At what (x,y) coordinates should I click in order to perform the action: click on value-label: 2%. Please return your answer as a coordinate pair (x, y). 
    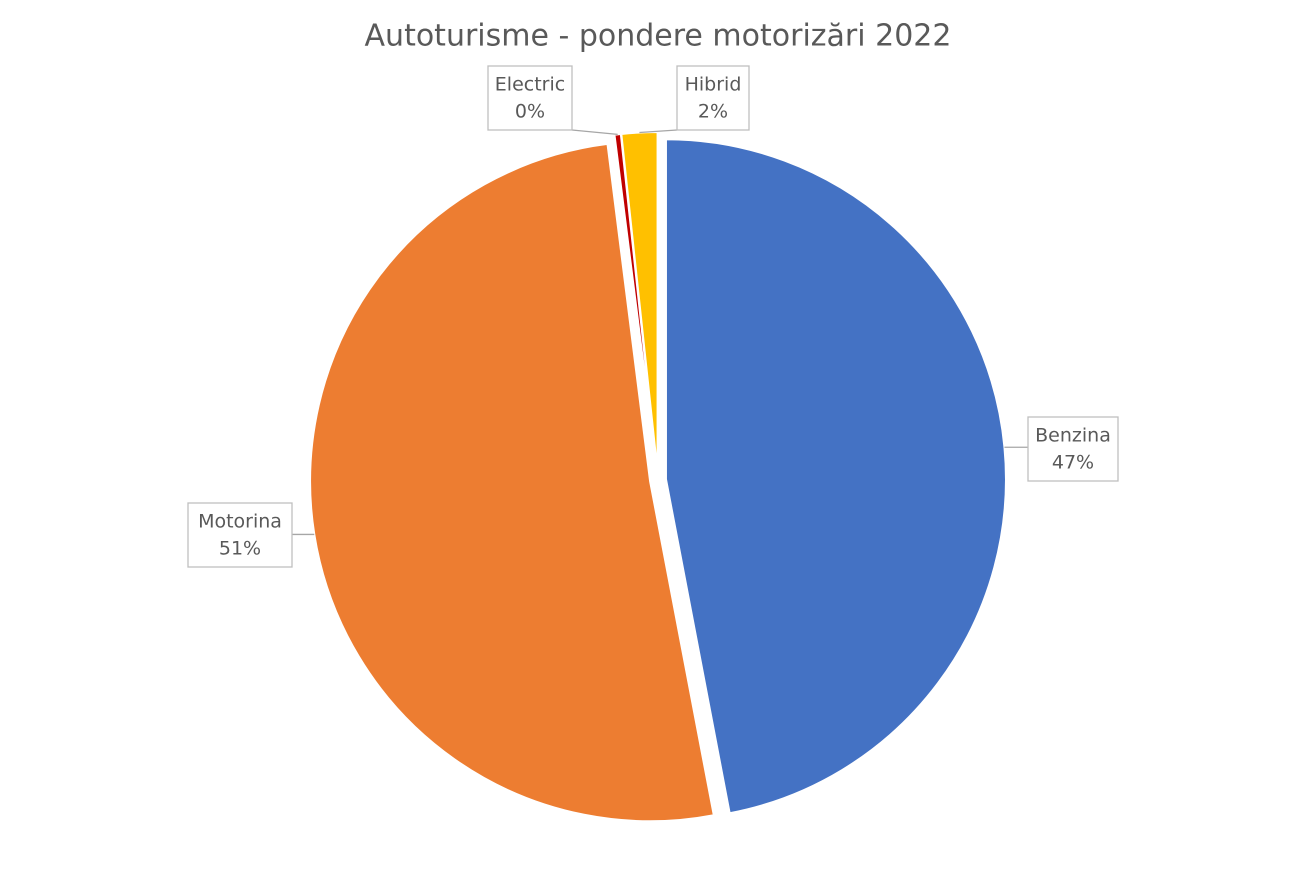
    Looking at the image, I should click on (713, 112).